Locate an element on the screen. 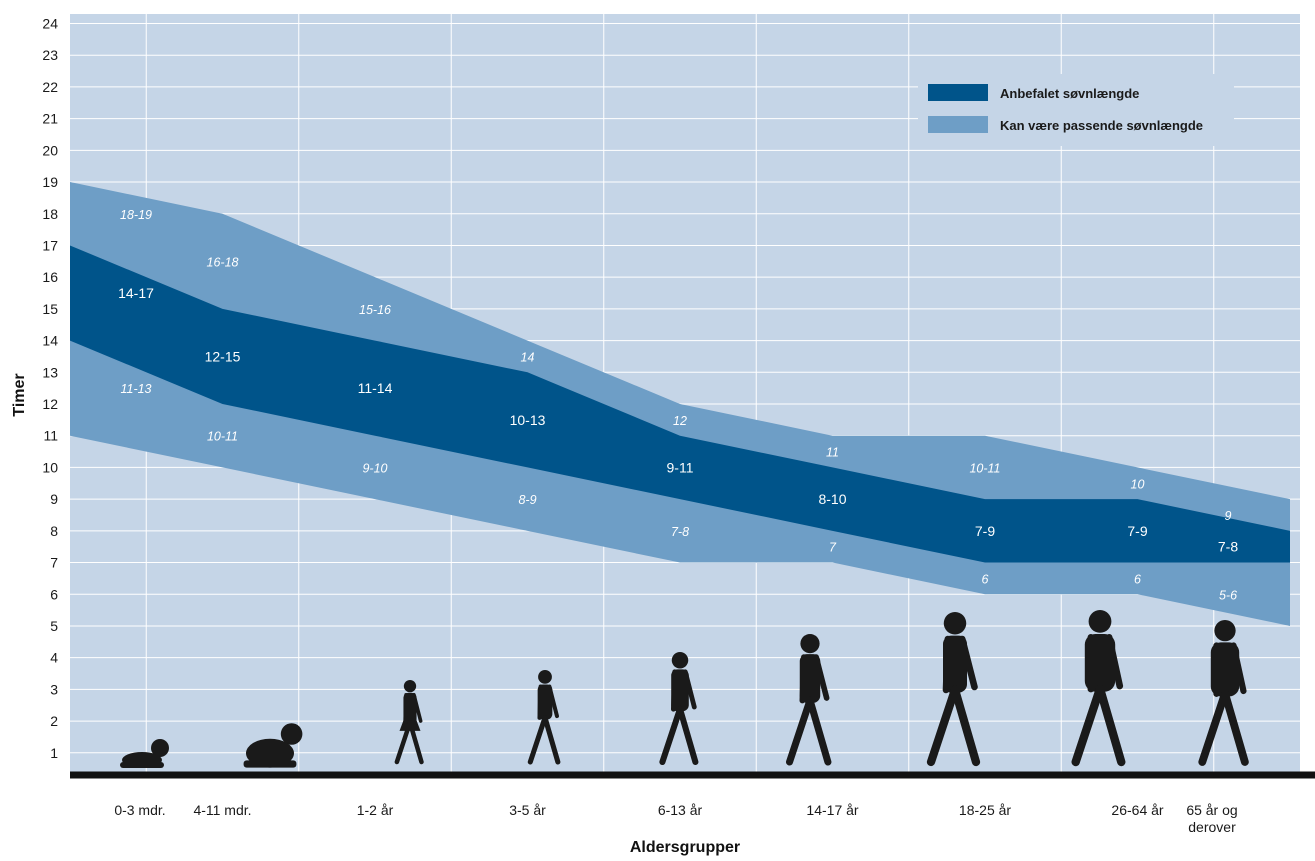 The height and width of the screenshot is (861, 1315). y-tick-label: 19 is located at coordinates (50, 182).